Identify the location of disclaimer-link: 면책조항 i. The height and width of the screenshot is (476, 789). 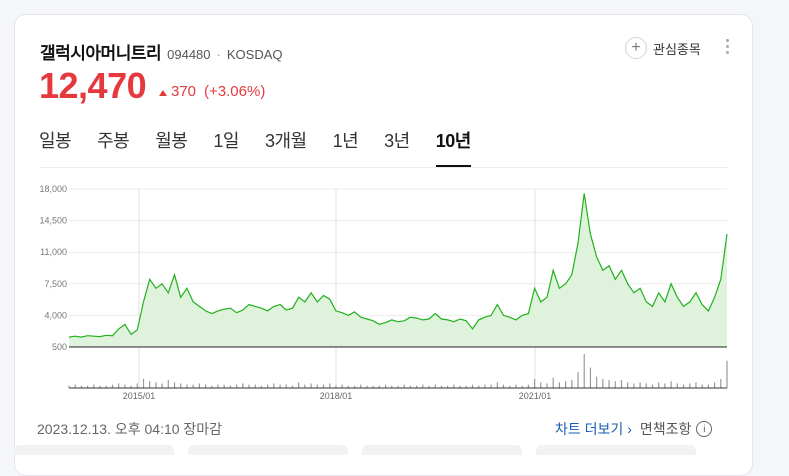
(676, 429).